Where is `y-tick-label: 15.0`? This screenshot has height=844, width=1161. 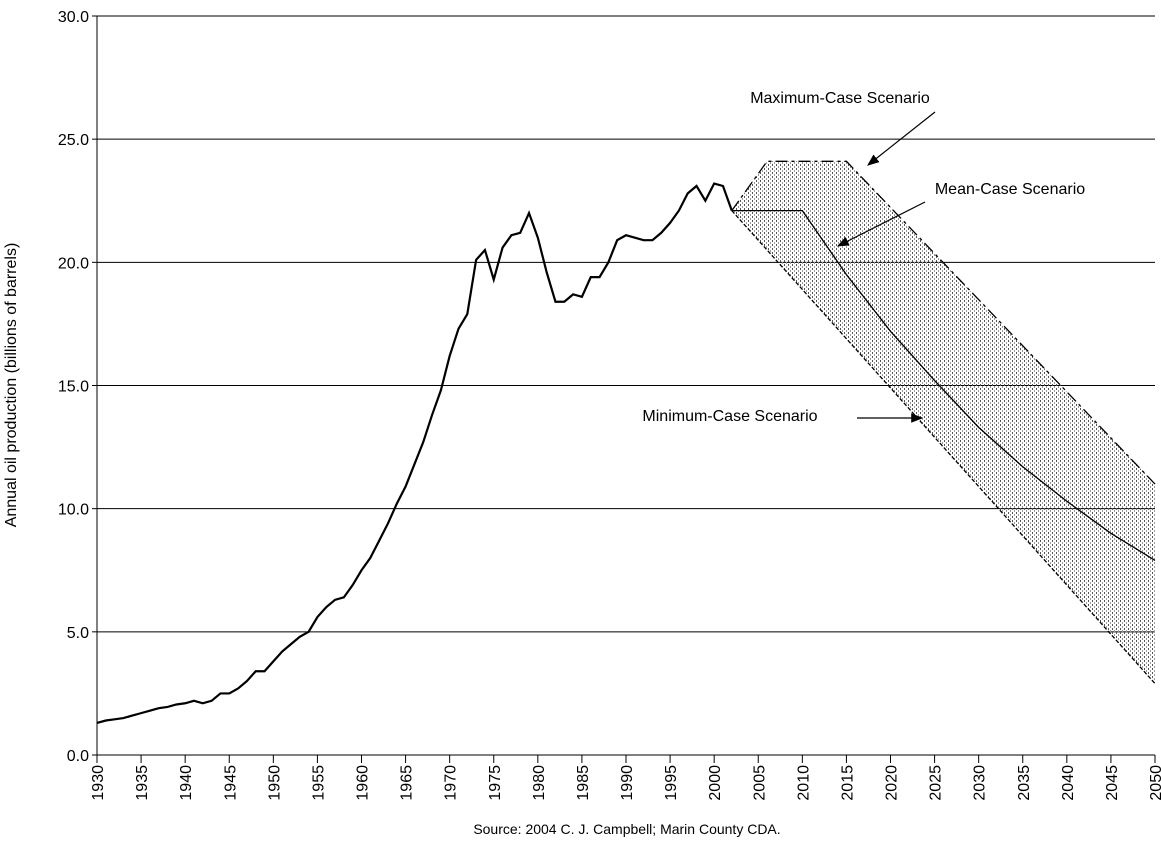 y-tick-label: 15.0 is located at coordinates (73, 387).